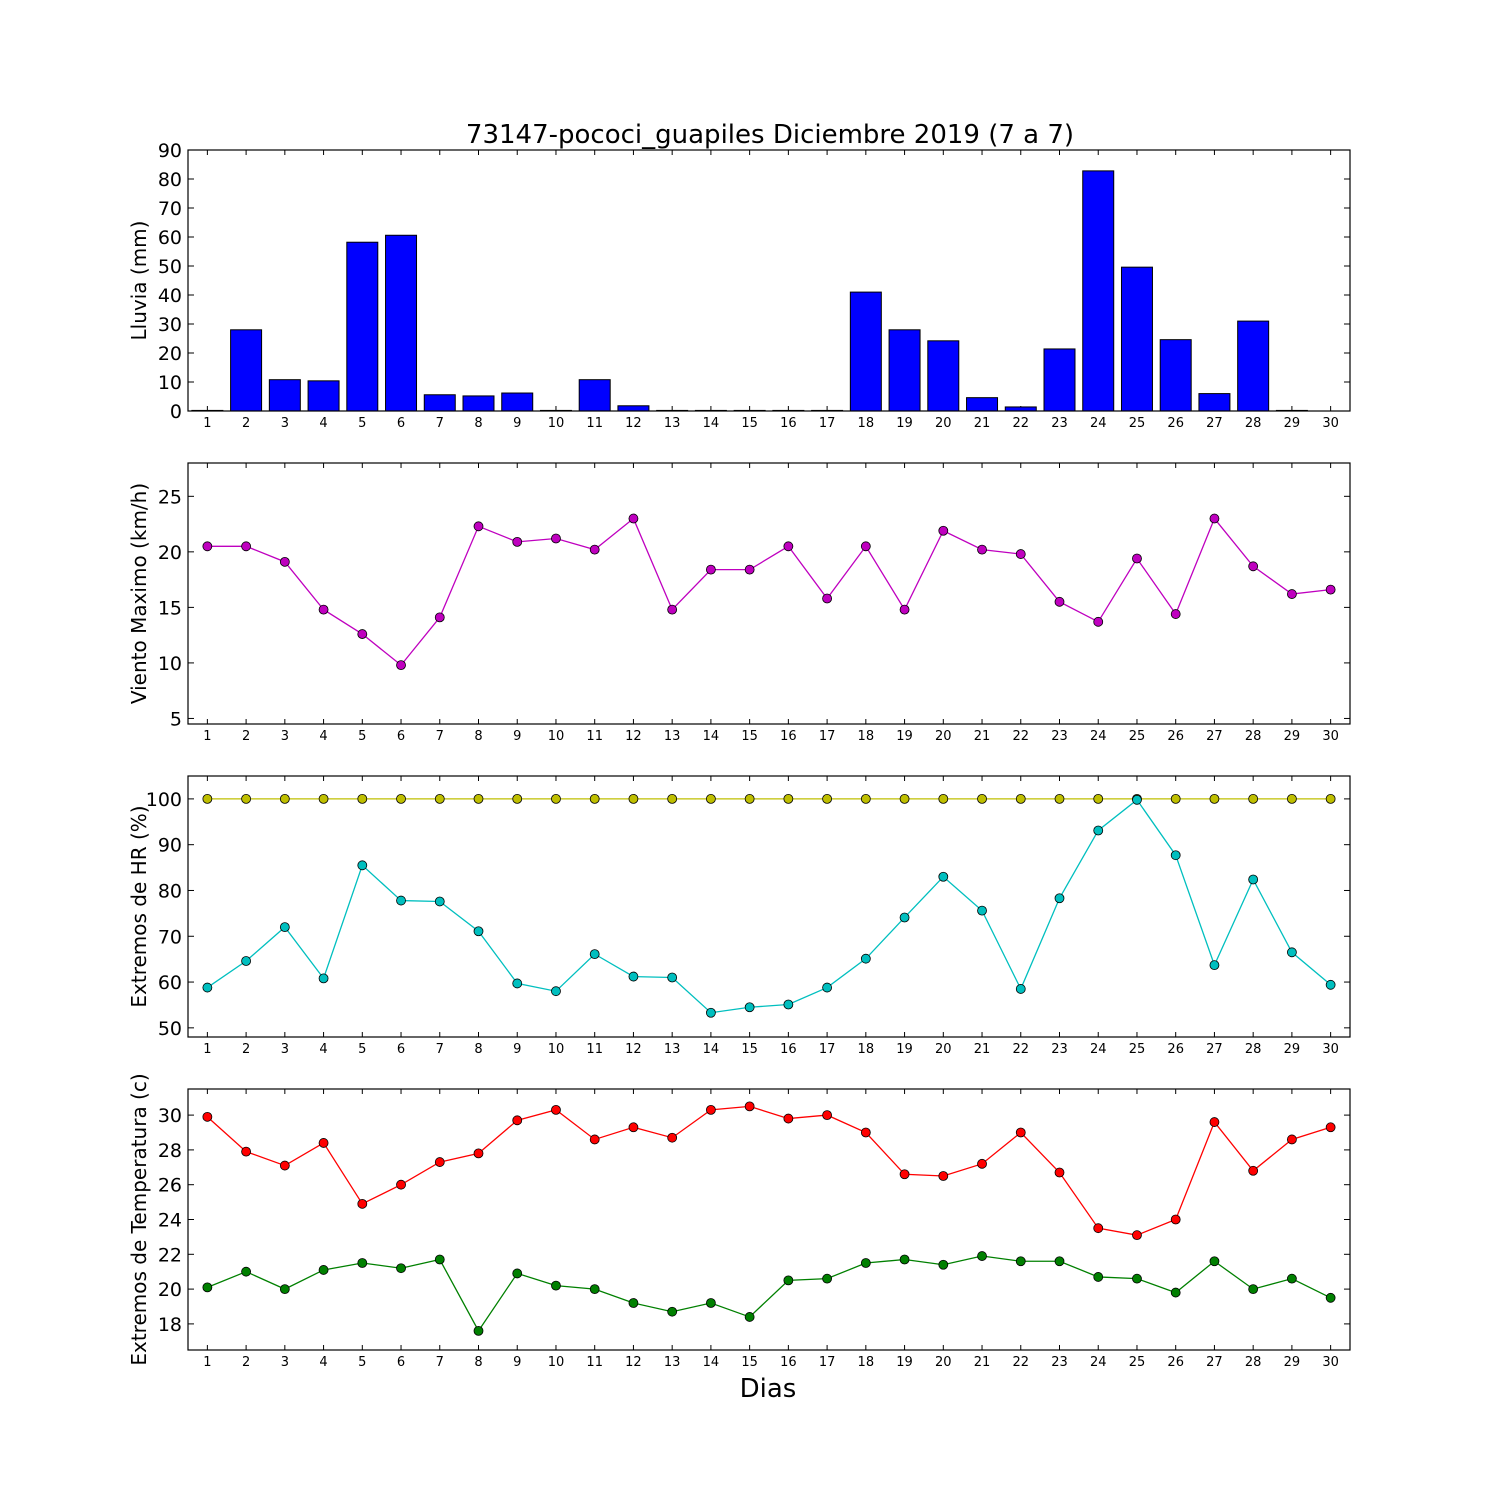 The width and height of the screenshot is (1500, 1500). I want to click on x-tick-label: 10, so click(556, 1362).